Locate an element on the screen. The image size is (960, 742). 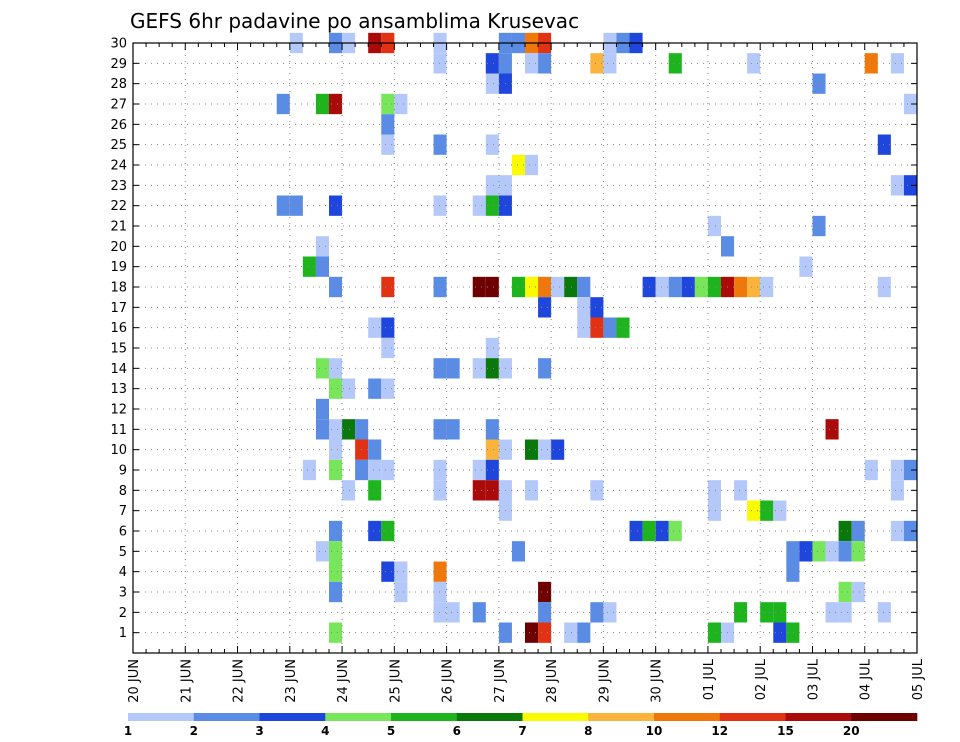
y-tick-label-16: 16 is located at coordinates (118, 328).